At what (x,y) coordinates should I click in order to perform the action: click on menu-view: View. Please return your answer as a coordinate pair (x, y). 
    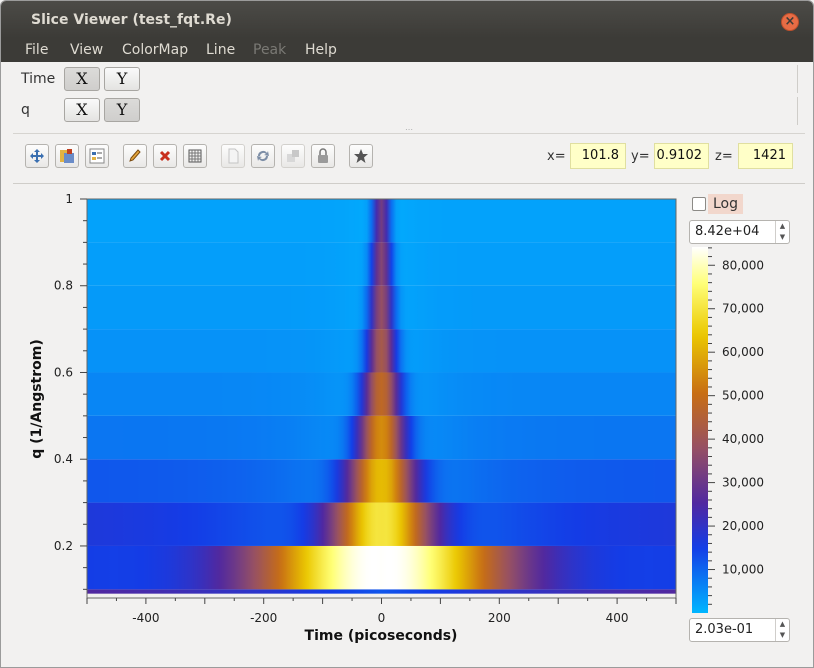
    Looking at the image, I should click on (87, 50).